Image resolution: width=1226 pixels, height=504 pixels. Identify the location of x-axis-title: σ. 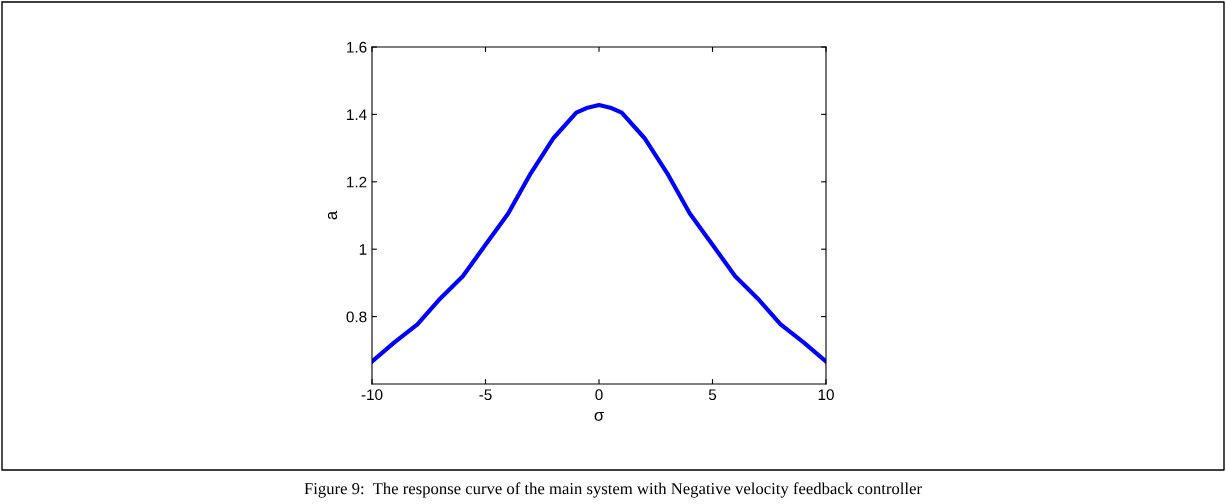
(599, 416).